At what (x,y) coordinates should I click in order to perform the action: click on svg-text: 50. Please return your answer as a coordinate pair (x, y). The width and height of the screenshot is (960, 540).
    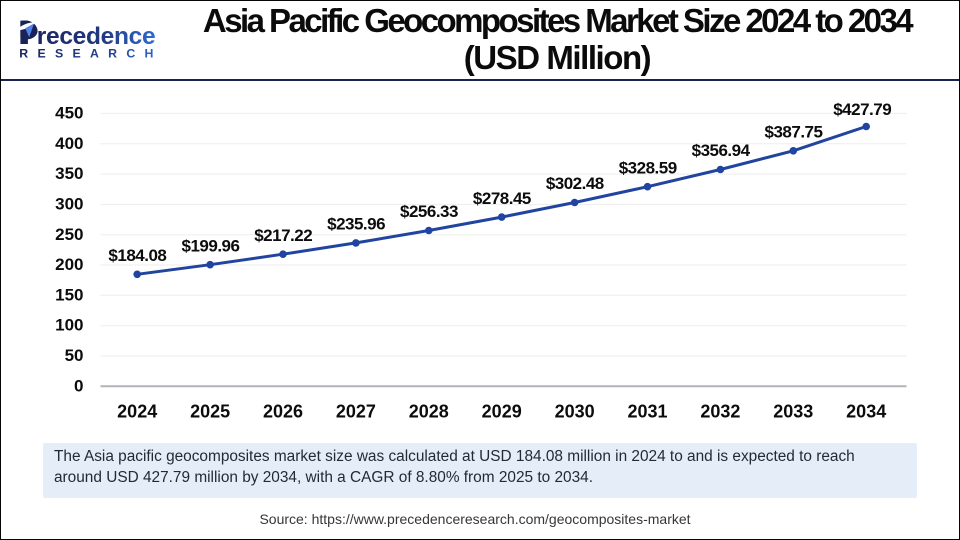
    Looking at the image, I should click on (73, 355).